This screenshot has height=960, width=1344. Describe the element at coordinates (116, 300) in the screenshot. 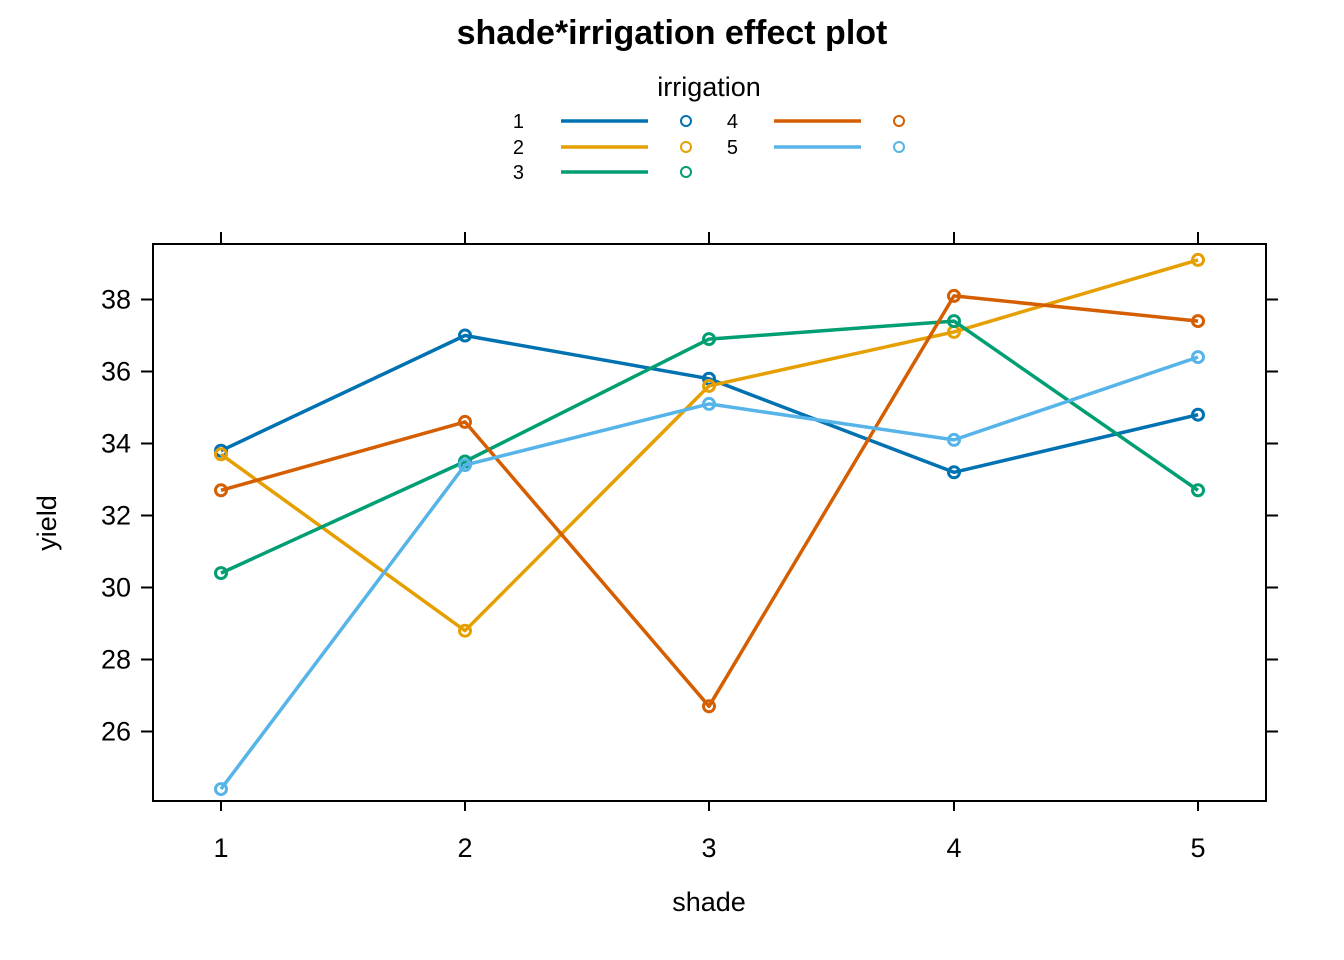

I see `y-tick-label: 38` at that location.